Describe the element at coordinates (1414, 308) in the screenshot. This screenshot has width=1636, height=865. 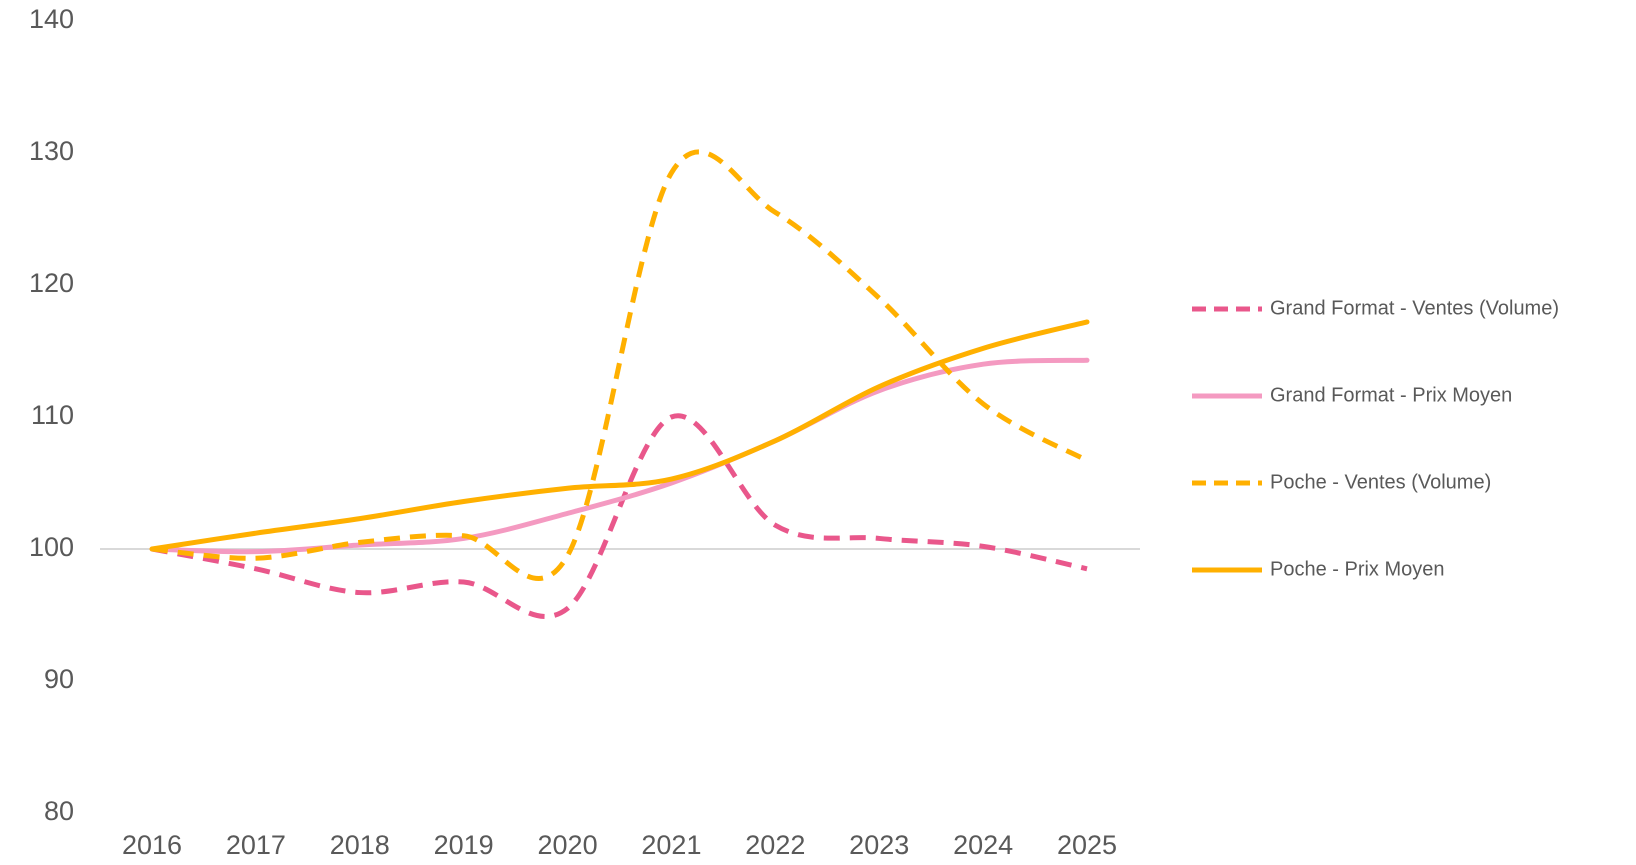
I see `legend-label: Grand Format - Ventes (Volume)` at that location.